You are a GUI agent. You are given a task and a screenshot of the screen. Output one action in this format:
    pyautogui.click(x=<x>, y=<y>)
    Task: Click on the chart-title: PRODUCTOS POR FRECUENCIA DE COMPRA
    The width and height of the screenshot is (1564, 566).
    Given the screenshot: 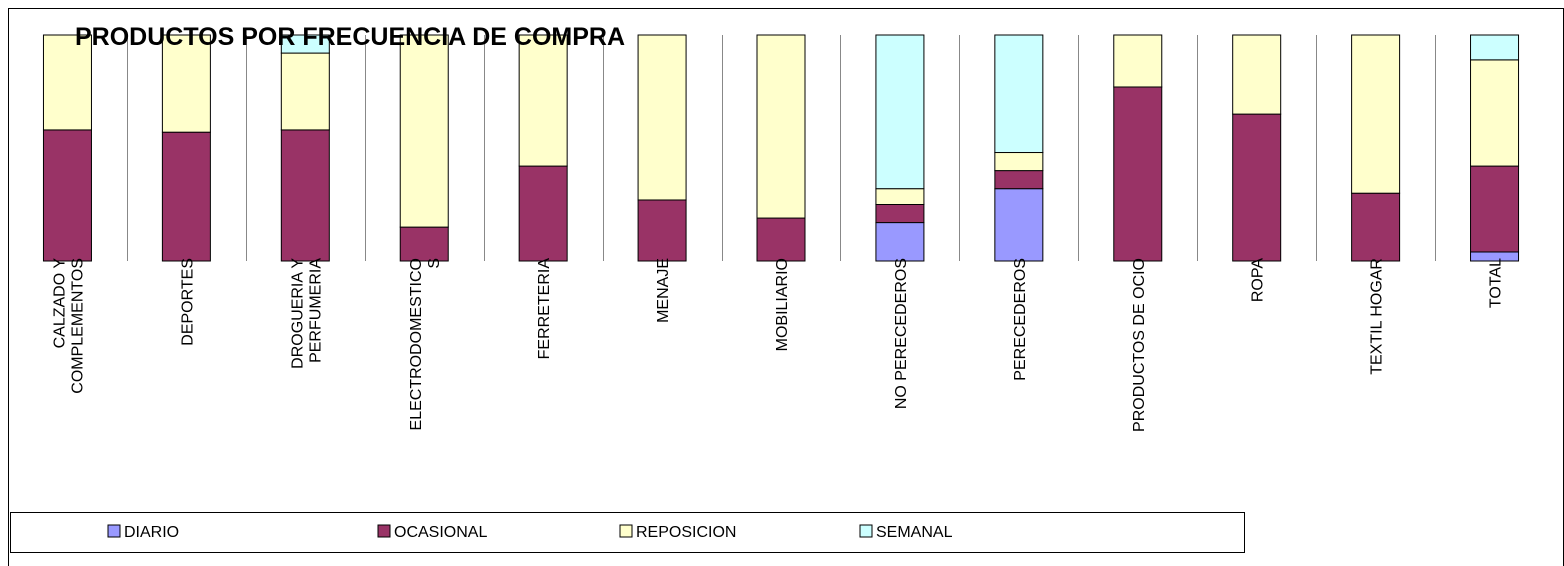 What is the action you would take?
    pyautogui.click(x=350, y=37)
    